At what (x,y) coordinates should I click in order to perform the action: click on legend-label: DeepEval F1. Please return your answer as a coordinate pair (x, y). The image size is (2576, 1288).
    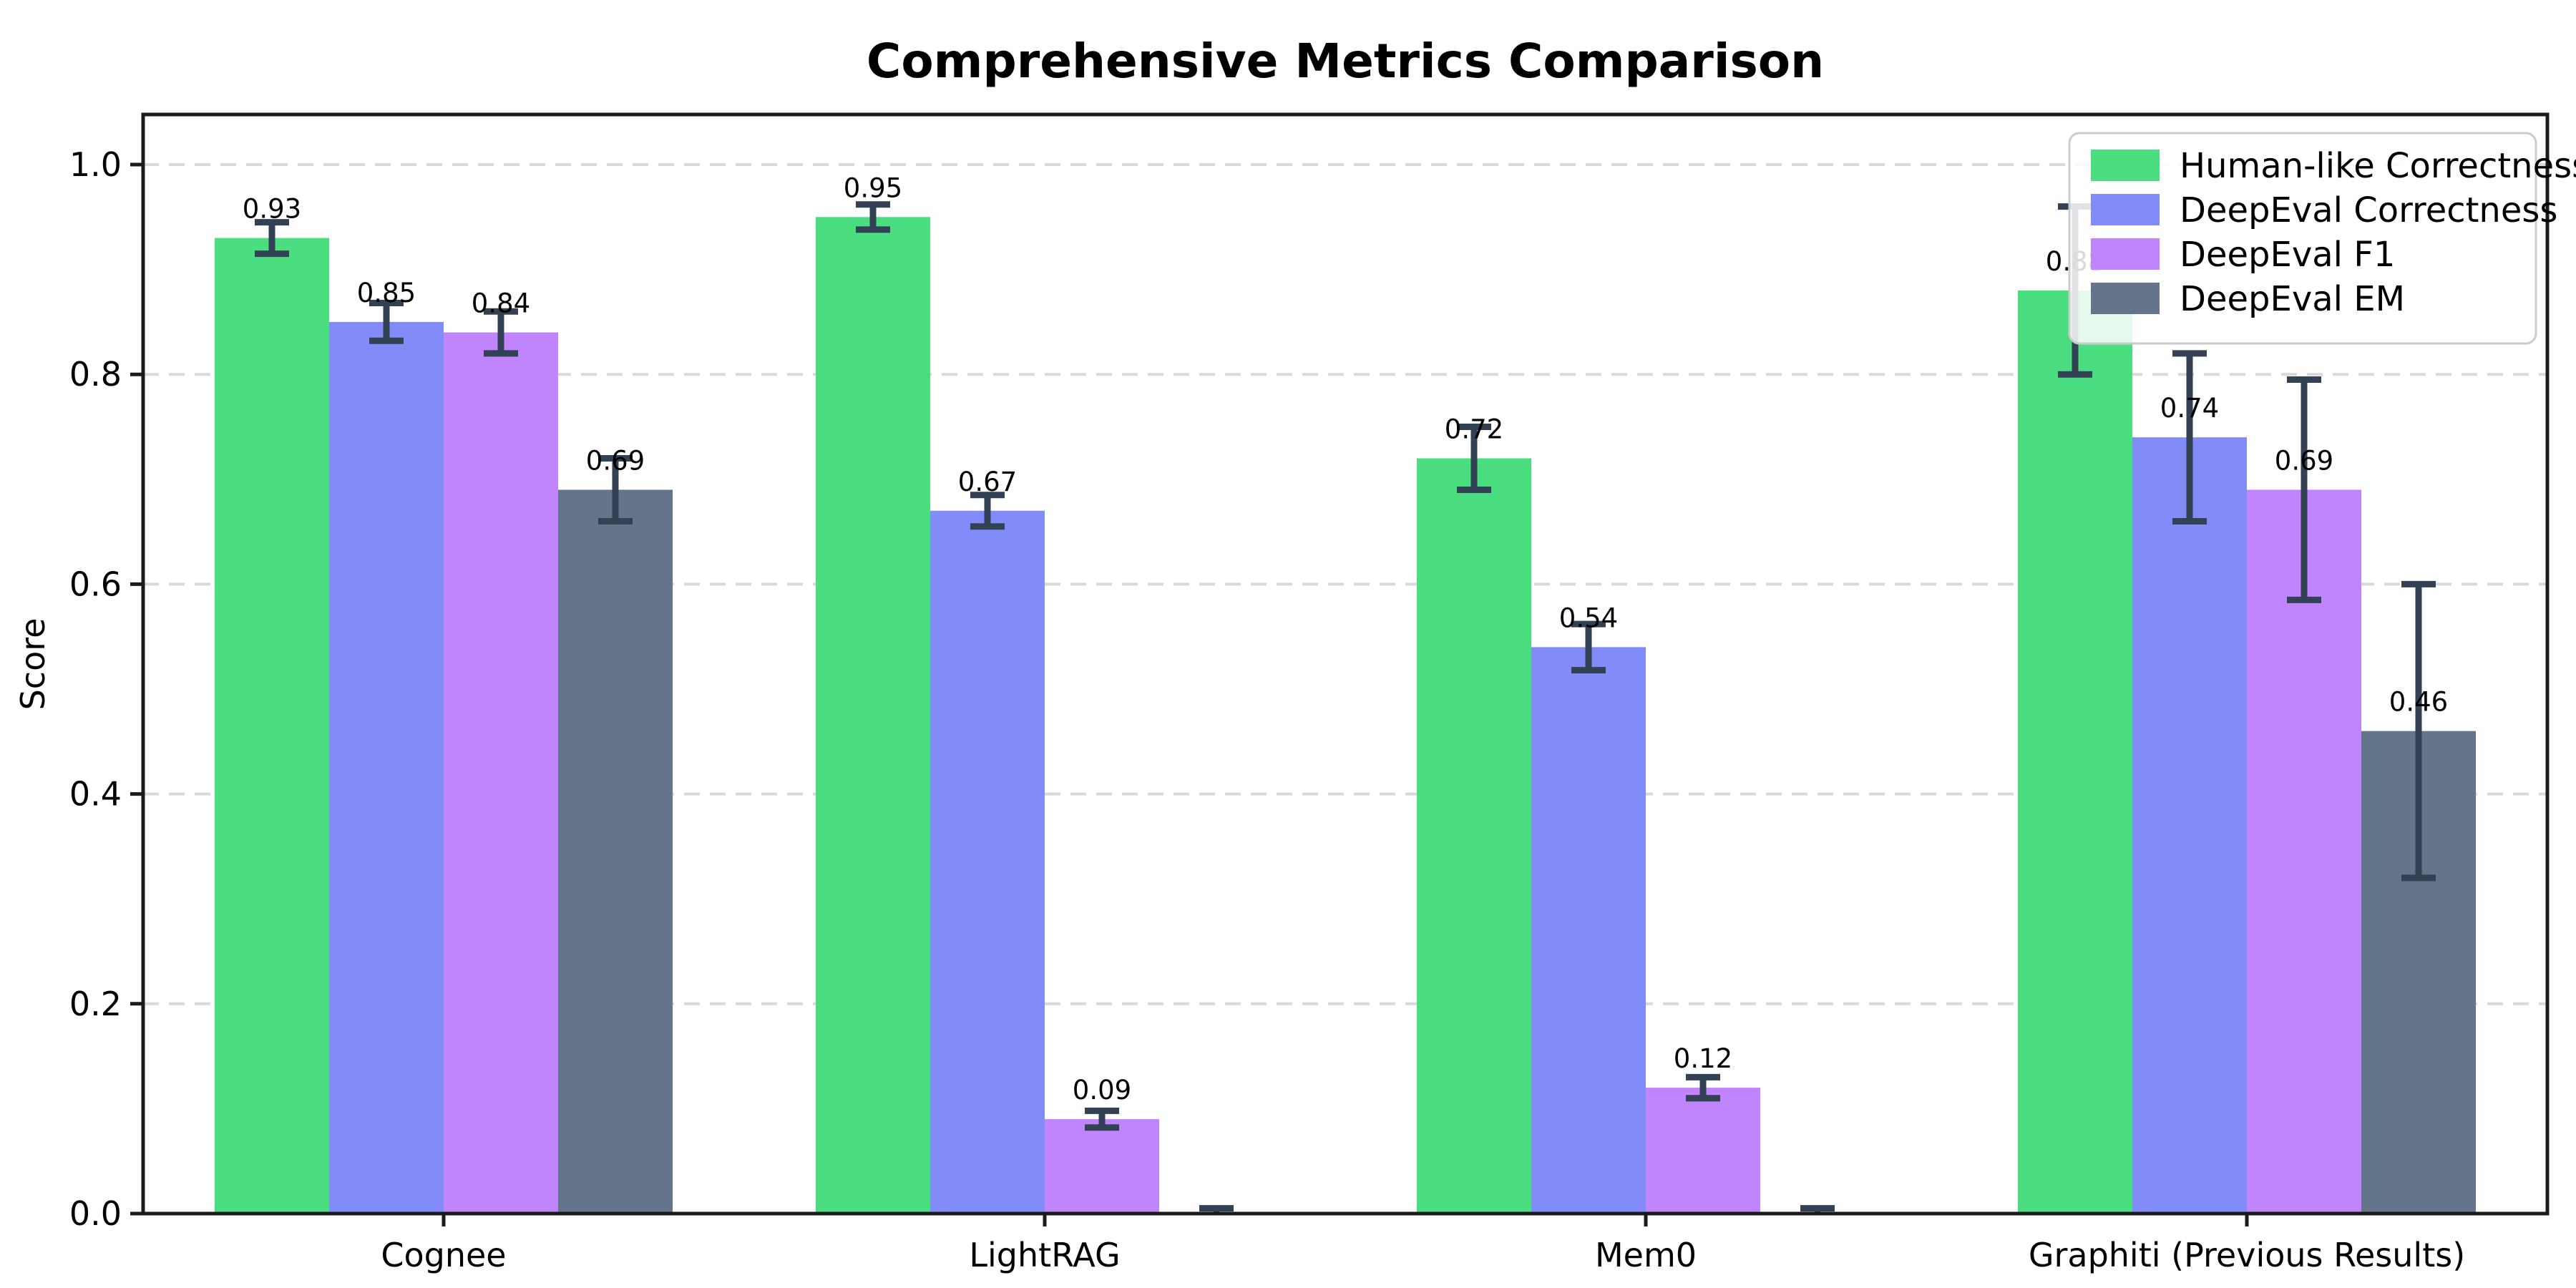
    Looking at the image, I should click on (2287, 255).